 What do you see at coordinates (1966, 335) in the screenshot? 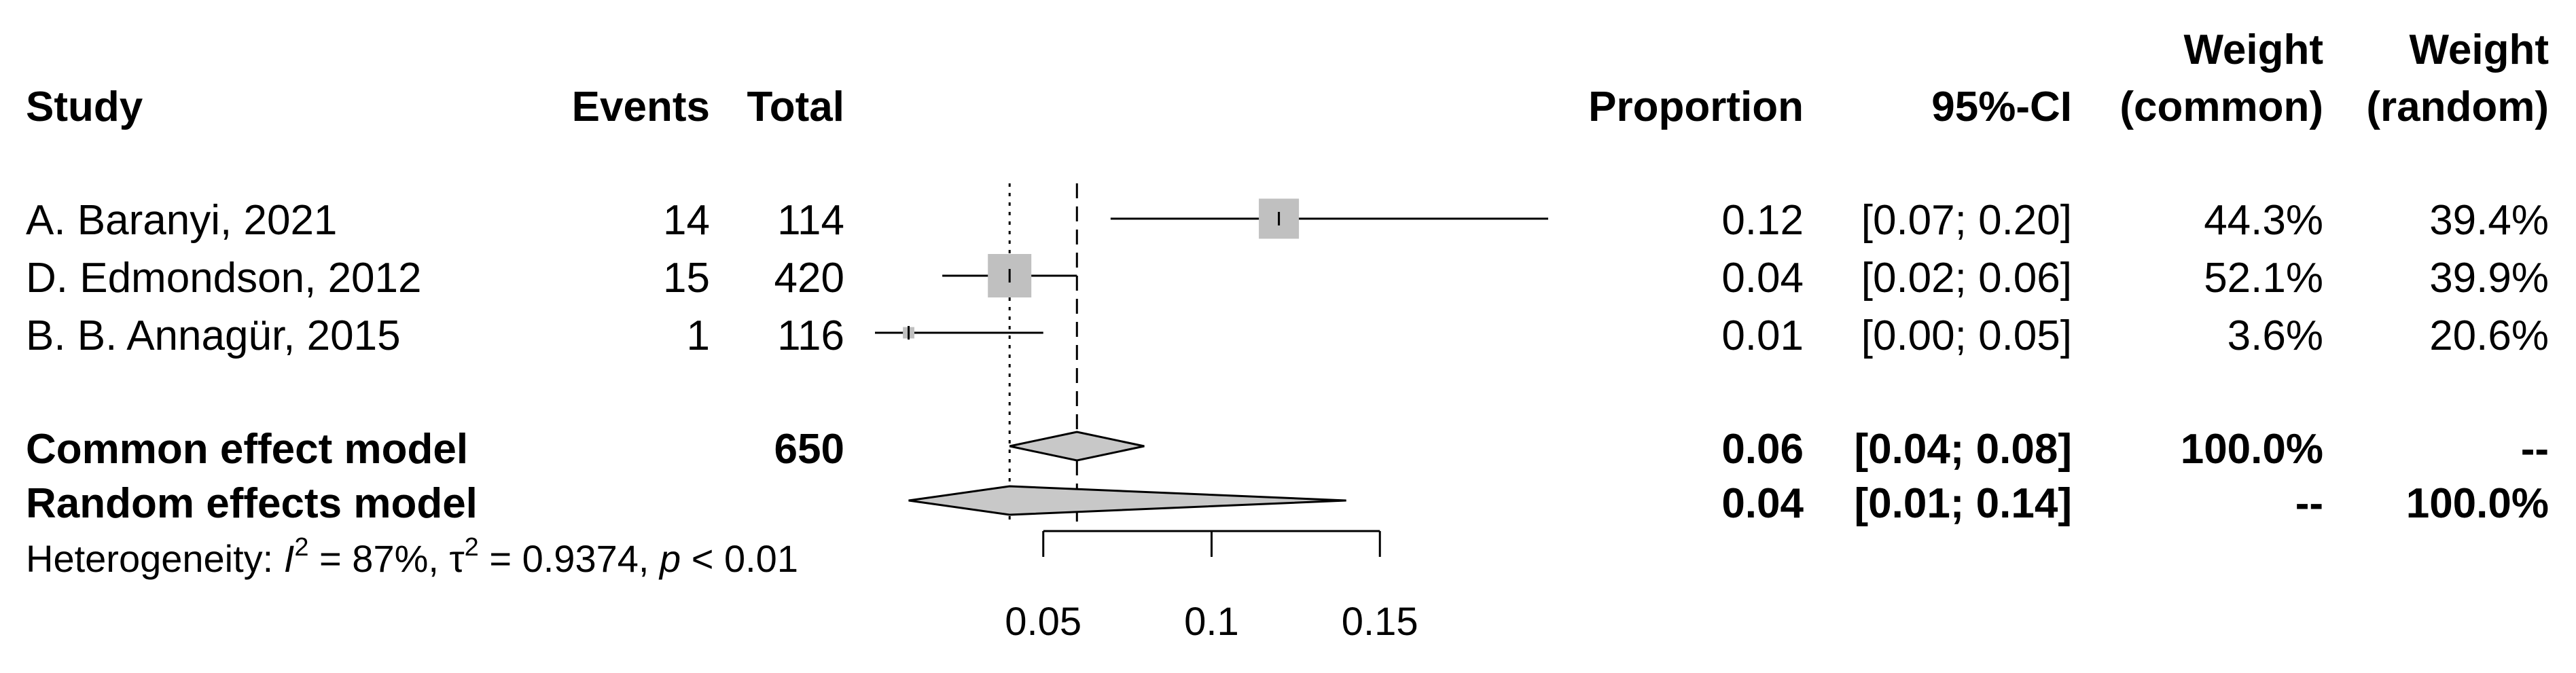
I see `study-ci: [0.00; 0.05]` at bounding box center [1966, 335].